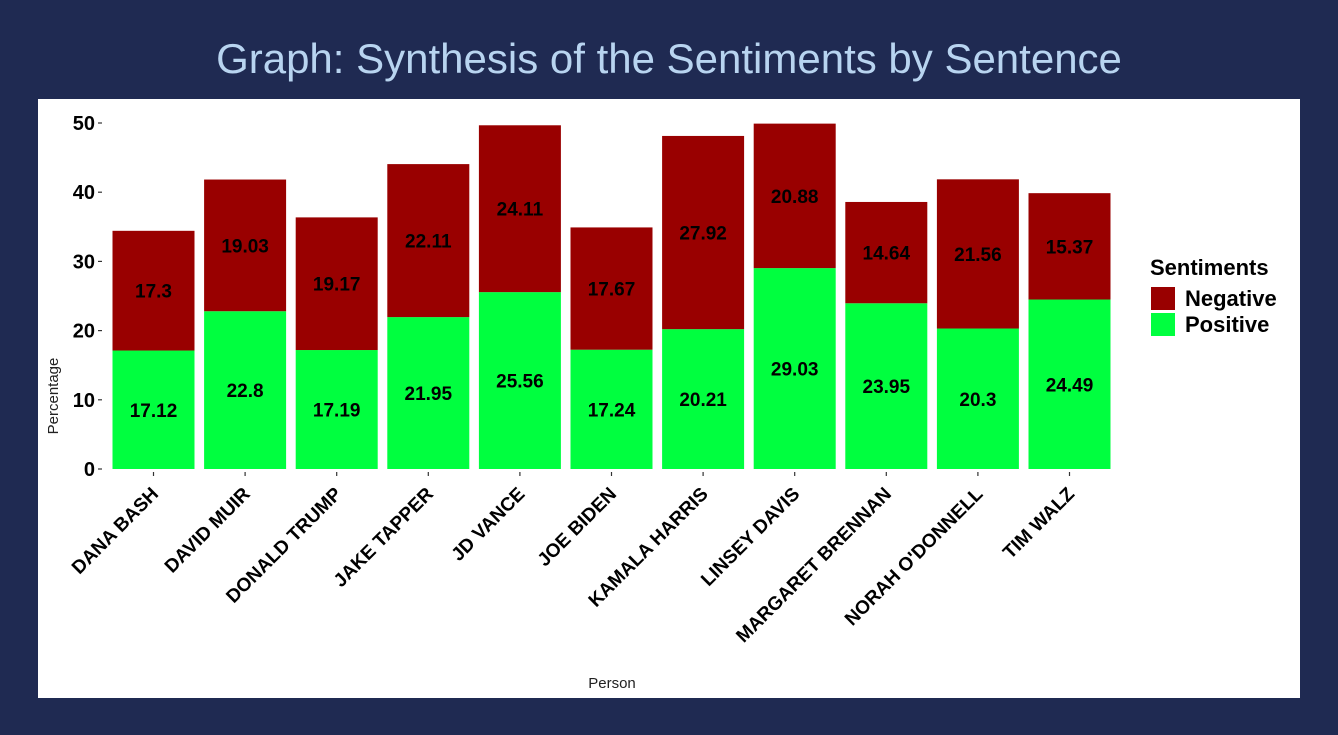 This screenshot has height=735, width=1338. I want to click on data-label-positive: 17.12, so click(154, 411).